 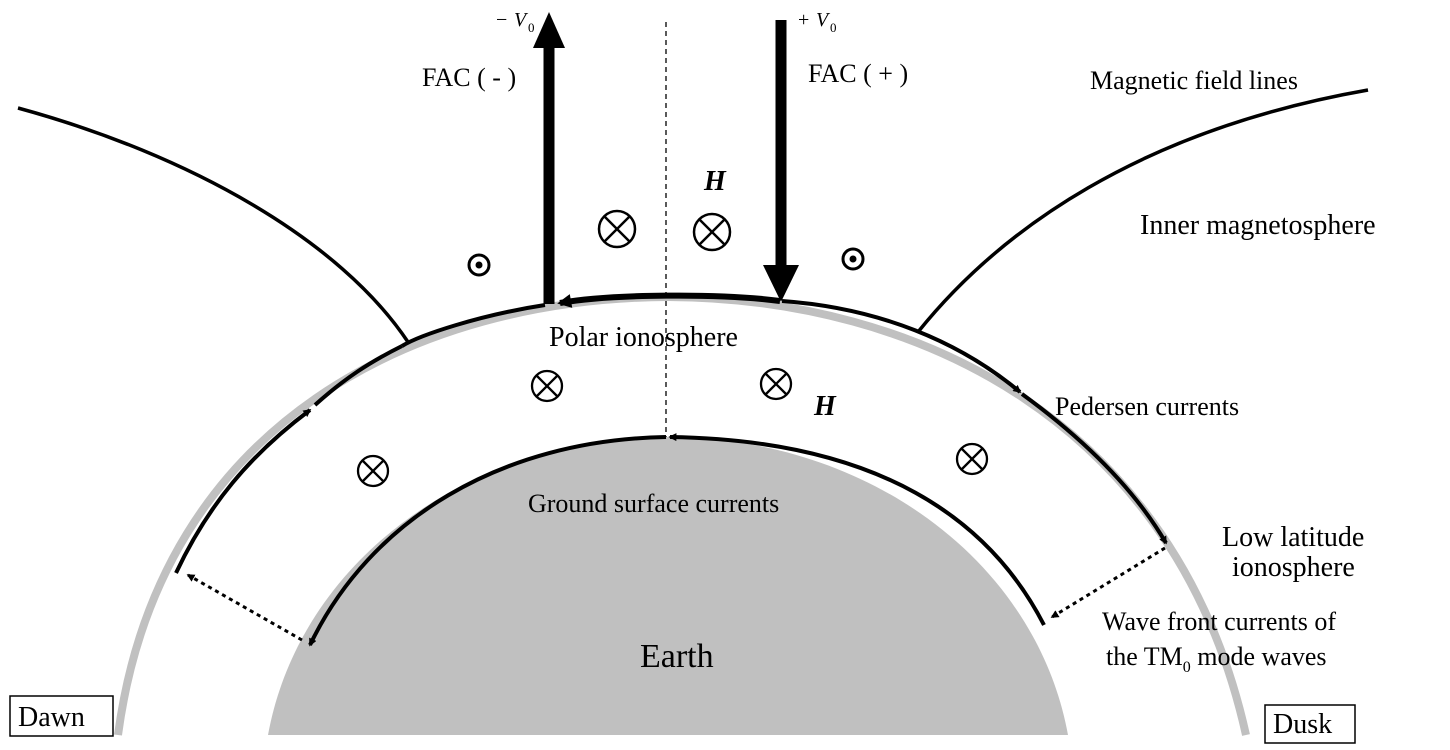 What do you see at coordinates (487, 541) in the screenshot?
I see `ground-current-left` at bounding box center [487, 541].